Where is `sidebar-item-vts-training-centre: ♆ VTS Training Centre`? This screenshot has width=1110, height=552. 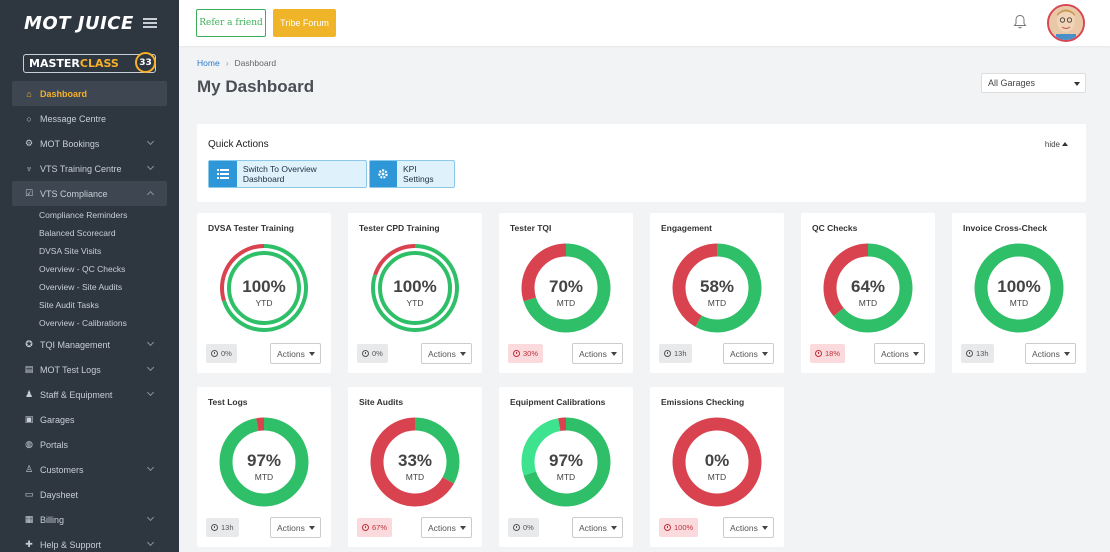 sidebar-item-vts-training-centre: ♆ VTS Training Centre is located at coordinates (89, 168).